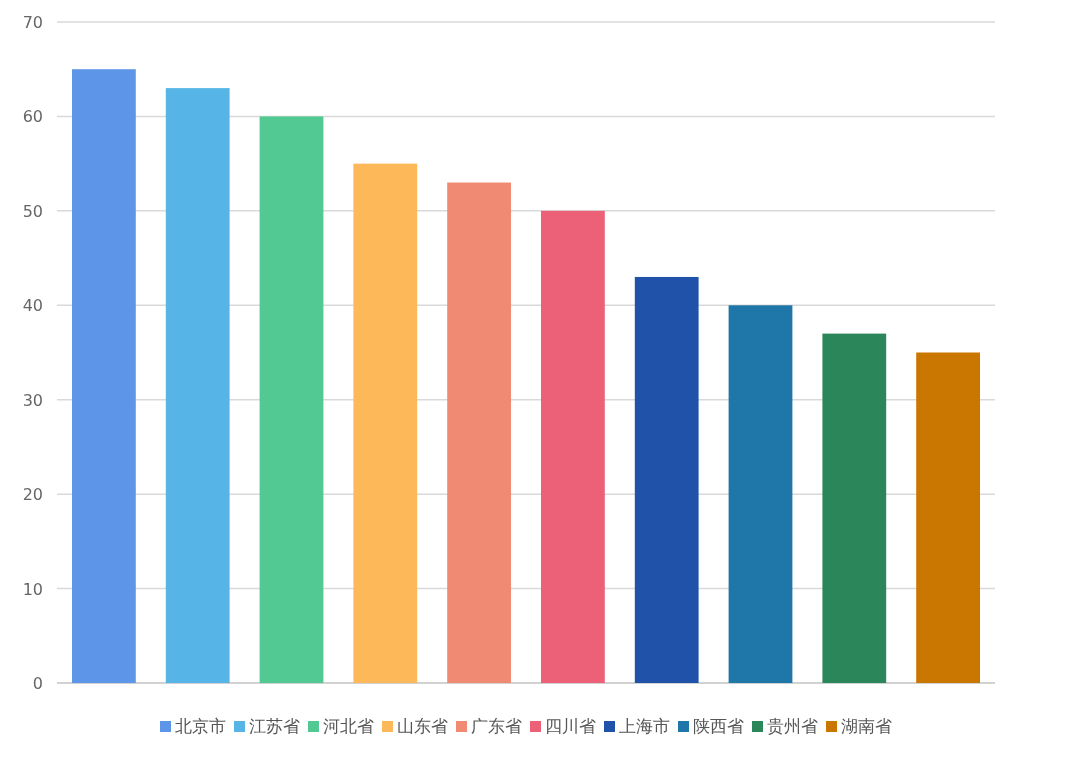 This screenshot has width=1080, height=758. Describe the element at coordinates (570, 726) in the screenshot. I see `legend-label: 四川省` at that location.